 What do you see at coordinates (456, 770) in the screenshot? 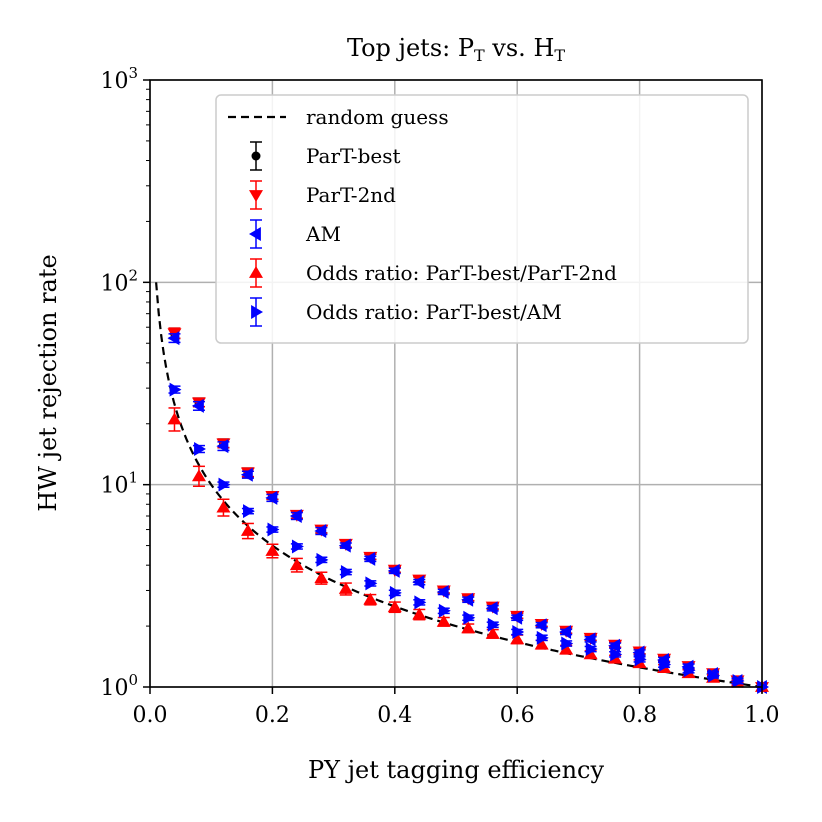
I see `x-axis-label: PY jet tagging efficiency` at bounding box center [456, 770].